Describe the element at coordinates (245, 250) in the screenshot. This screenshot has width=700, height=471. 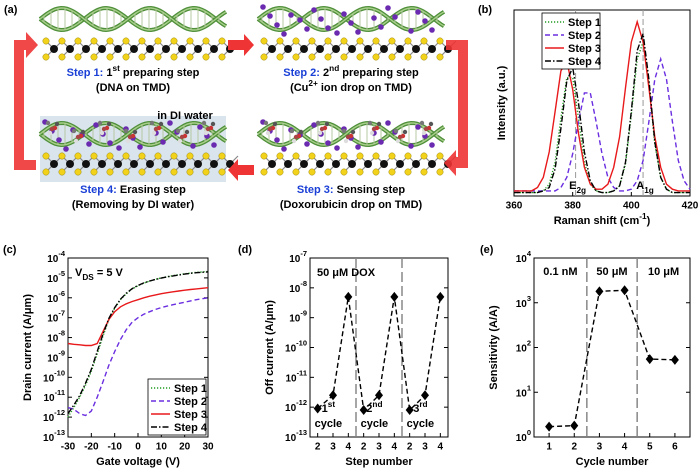
I see `panel-label: (d)` at that location.